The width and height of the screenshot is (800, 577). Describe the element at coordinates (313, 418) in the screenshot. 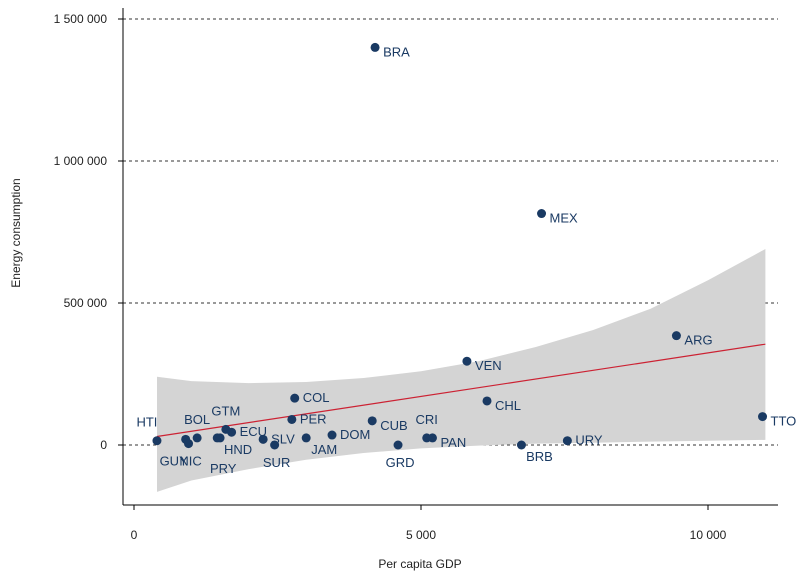

I see `point-label-per: PER` at that location.